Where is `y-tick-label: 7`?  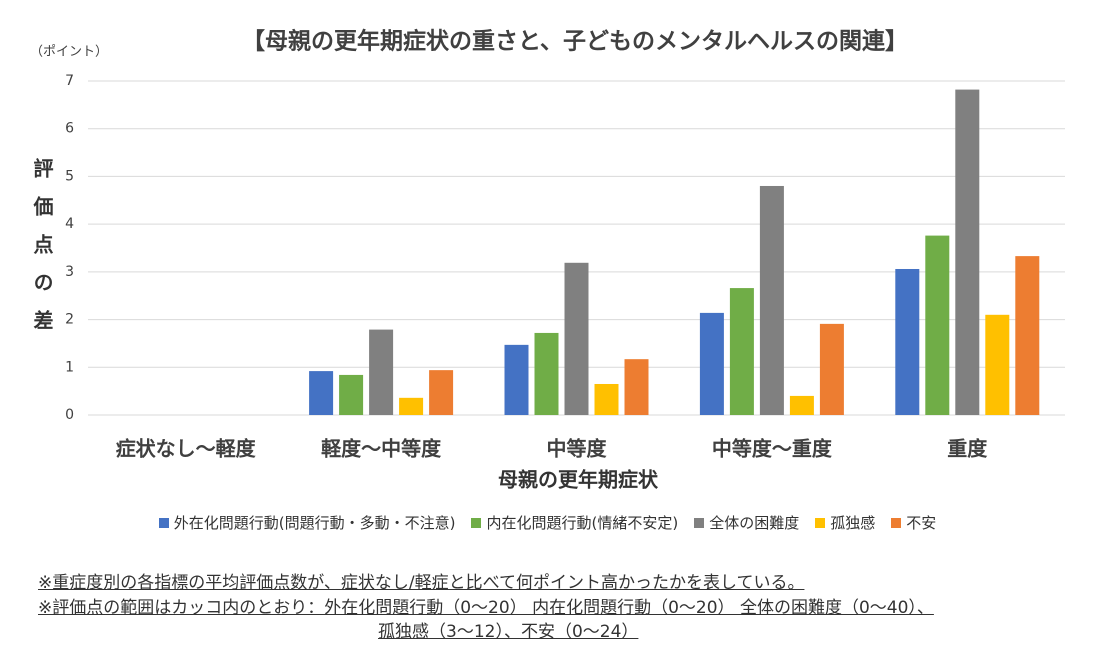 y-tick-label: 7 is located at coordinates (69, 81).